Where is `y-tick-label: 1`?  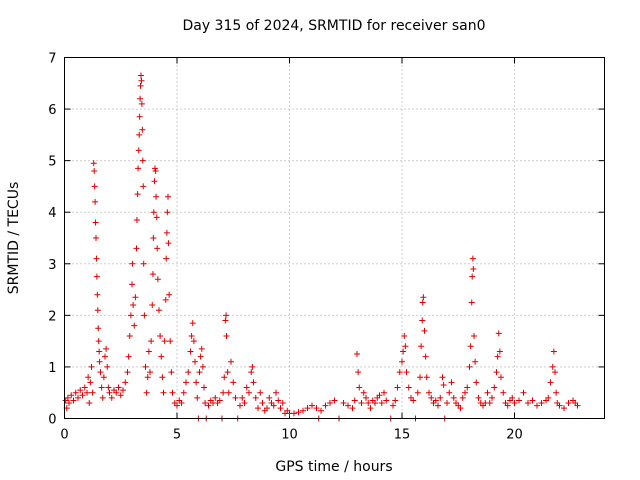
y-tick-label: 1 is located at coordinates (52, 368).